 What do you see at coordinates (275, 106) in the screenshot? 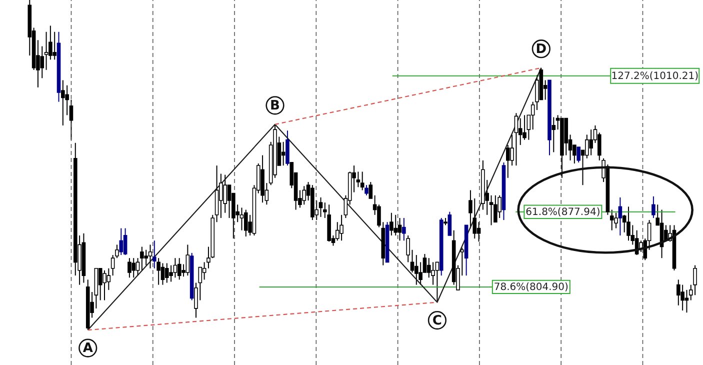
I see `annotation: B` at bounding box center [275, 106].